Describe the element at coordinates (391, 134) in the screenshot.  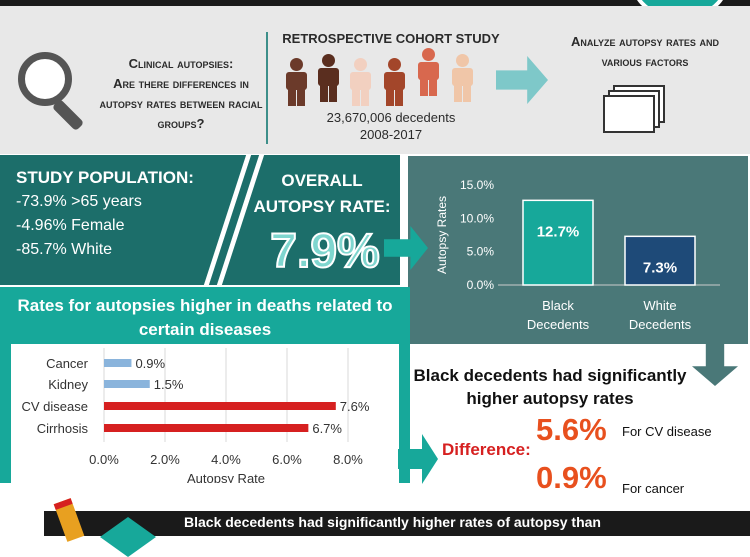
I see `cohort-years: 2008-2017` at that location.